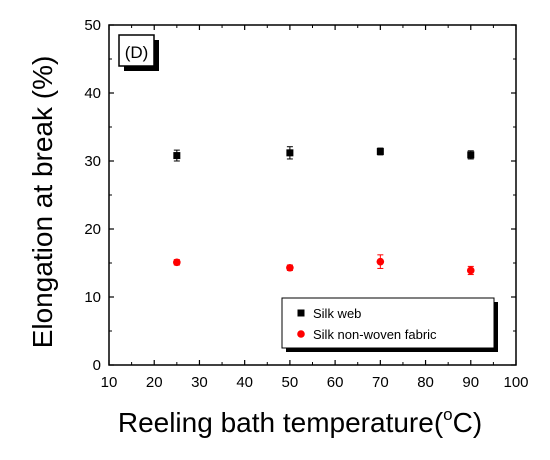  What do you see at coordinates (389, 324) in the screenshot?
I see `legend: Silk web Silk non-woven fabric` at bounding box center [389, 324].